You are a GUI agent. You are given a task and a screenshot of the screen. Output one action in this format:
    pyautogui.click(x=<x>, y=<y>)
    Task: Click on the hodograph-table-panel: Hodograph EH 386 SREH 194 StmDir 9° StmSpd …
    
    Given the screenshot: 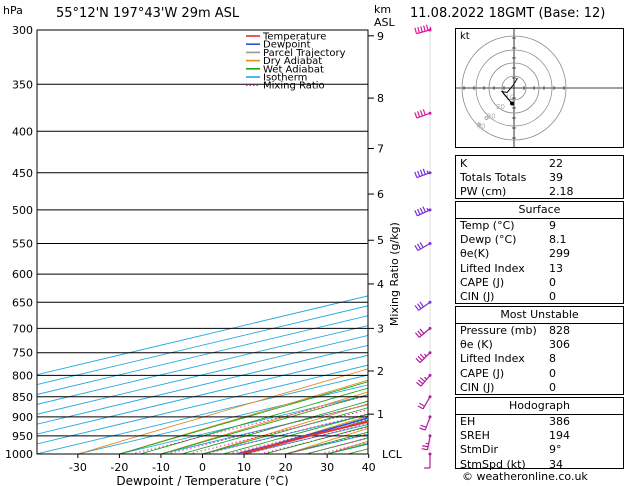 What is the action you would take?
    pyautogui.click(x=539, y=434)
    